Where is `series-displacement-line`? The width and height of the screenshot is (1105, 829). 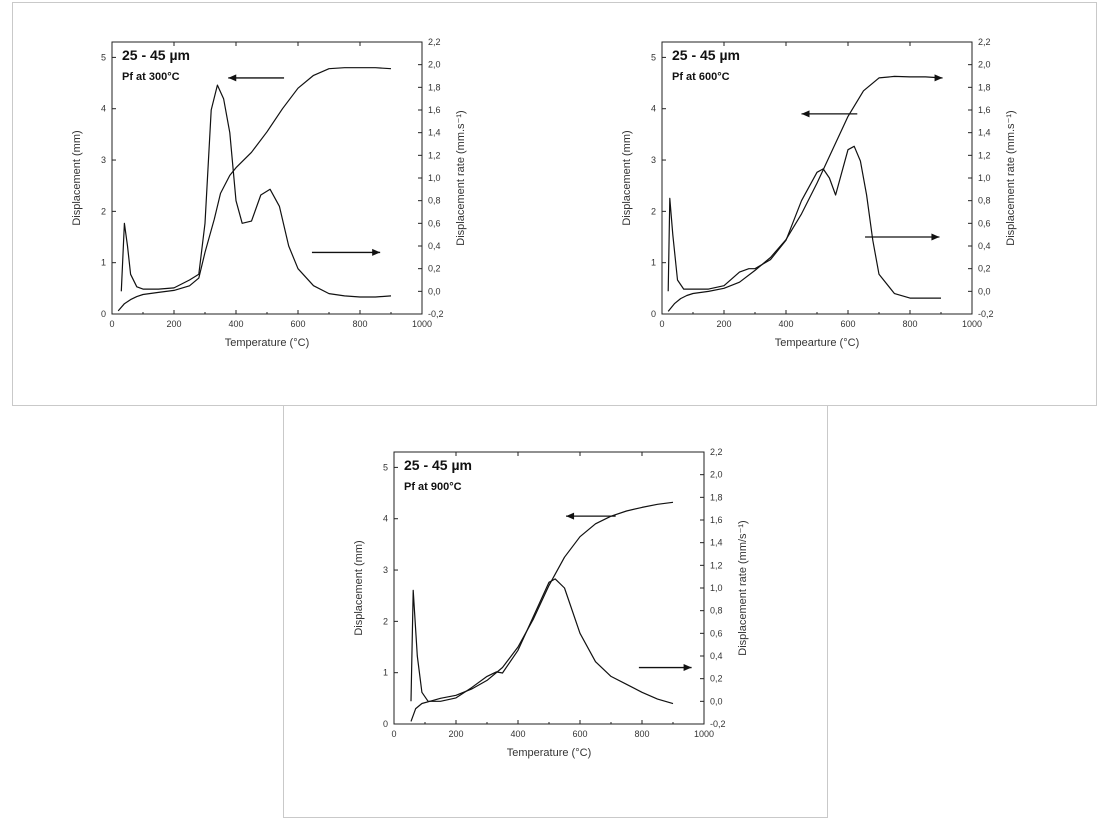
series-displacement-line is located at coordinates (254, 189).